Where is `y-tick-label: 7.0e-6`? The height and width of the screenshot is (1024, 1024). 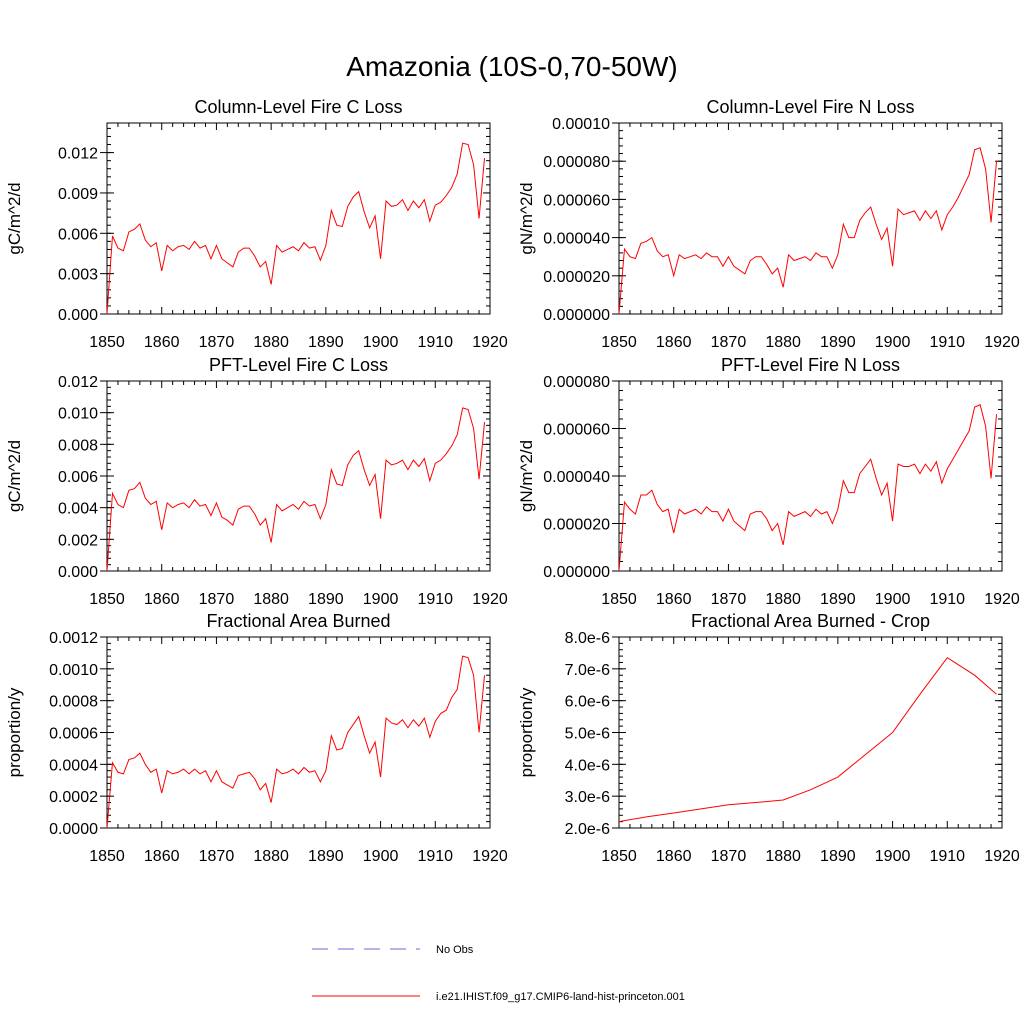
y-tick-label: 7.0e-6 is located at coordinates (587, 670).